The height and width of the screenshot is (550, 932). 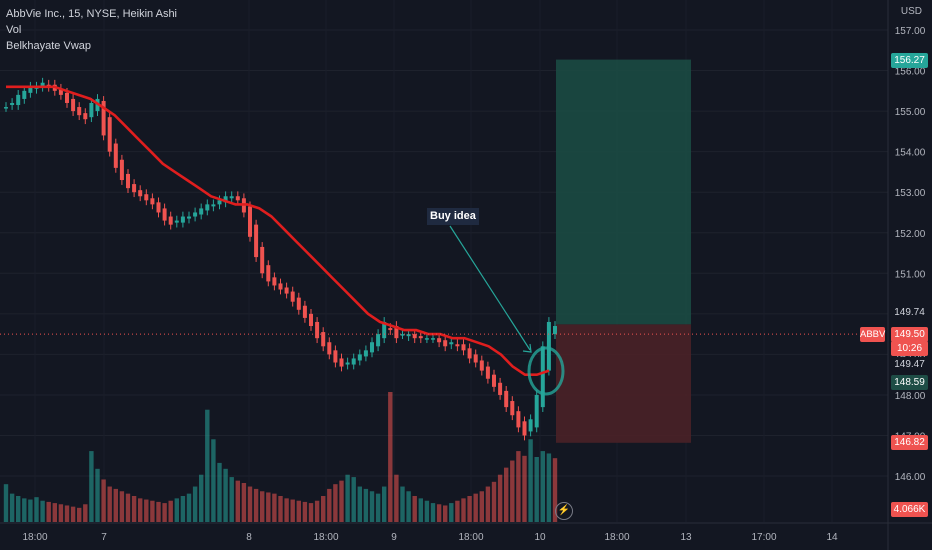 What do you see at coordinates (14, 30) in the screenshot?
I see `volume-indicator-label: Vol` at bounding box center [14, 30].